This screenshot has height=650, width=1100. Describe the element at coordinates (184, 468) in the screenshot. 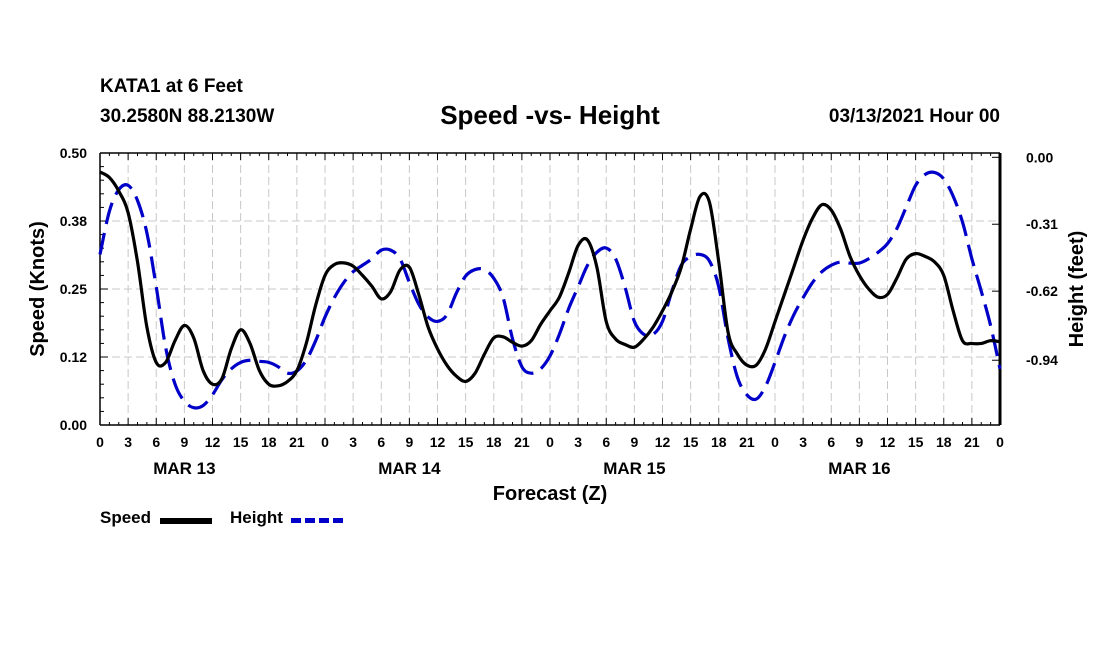

I see `day-label: MAR 13` at that location.